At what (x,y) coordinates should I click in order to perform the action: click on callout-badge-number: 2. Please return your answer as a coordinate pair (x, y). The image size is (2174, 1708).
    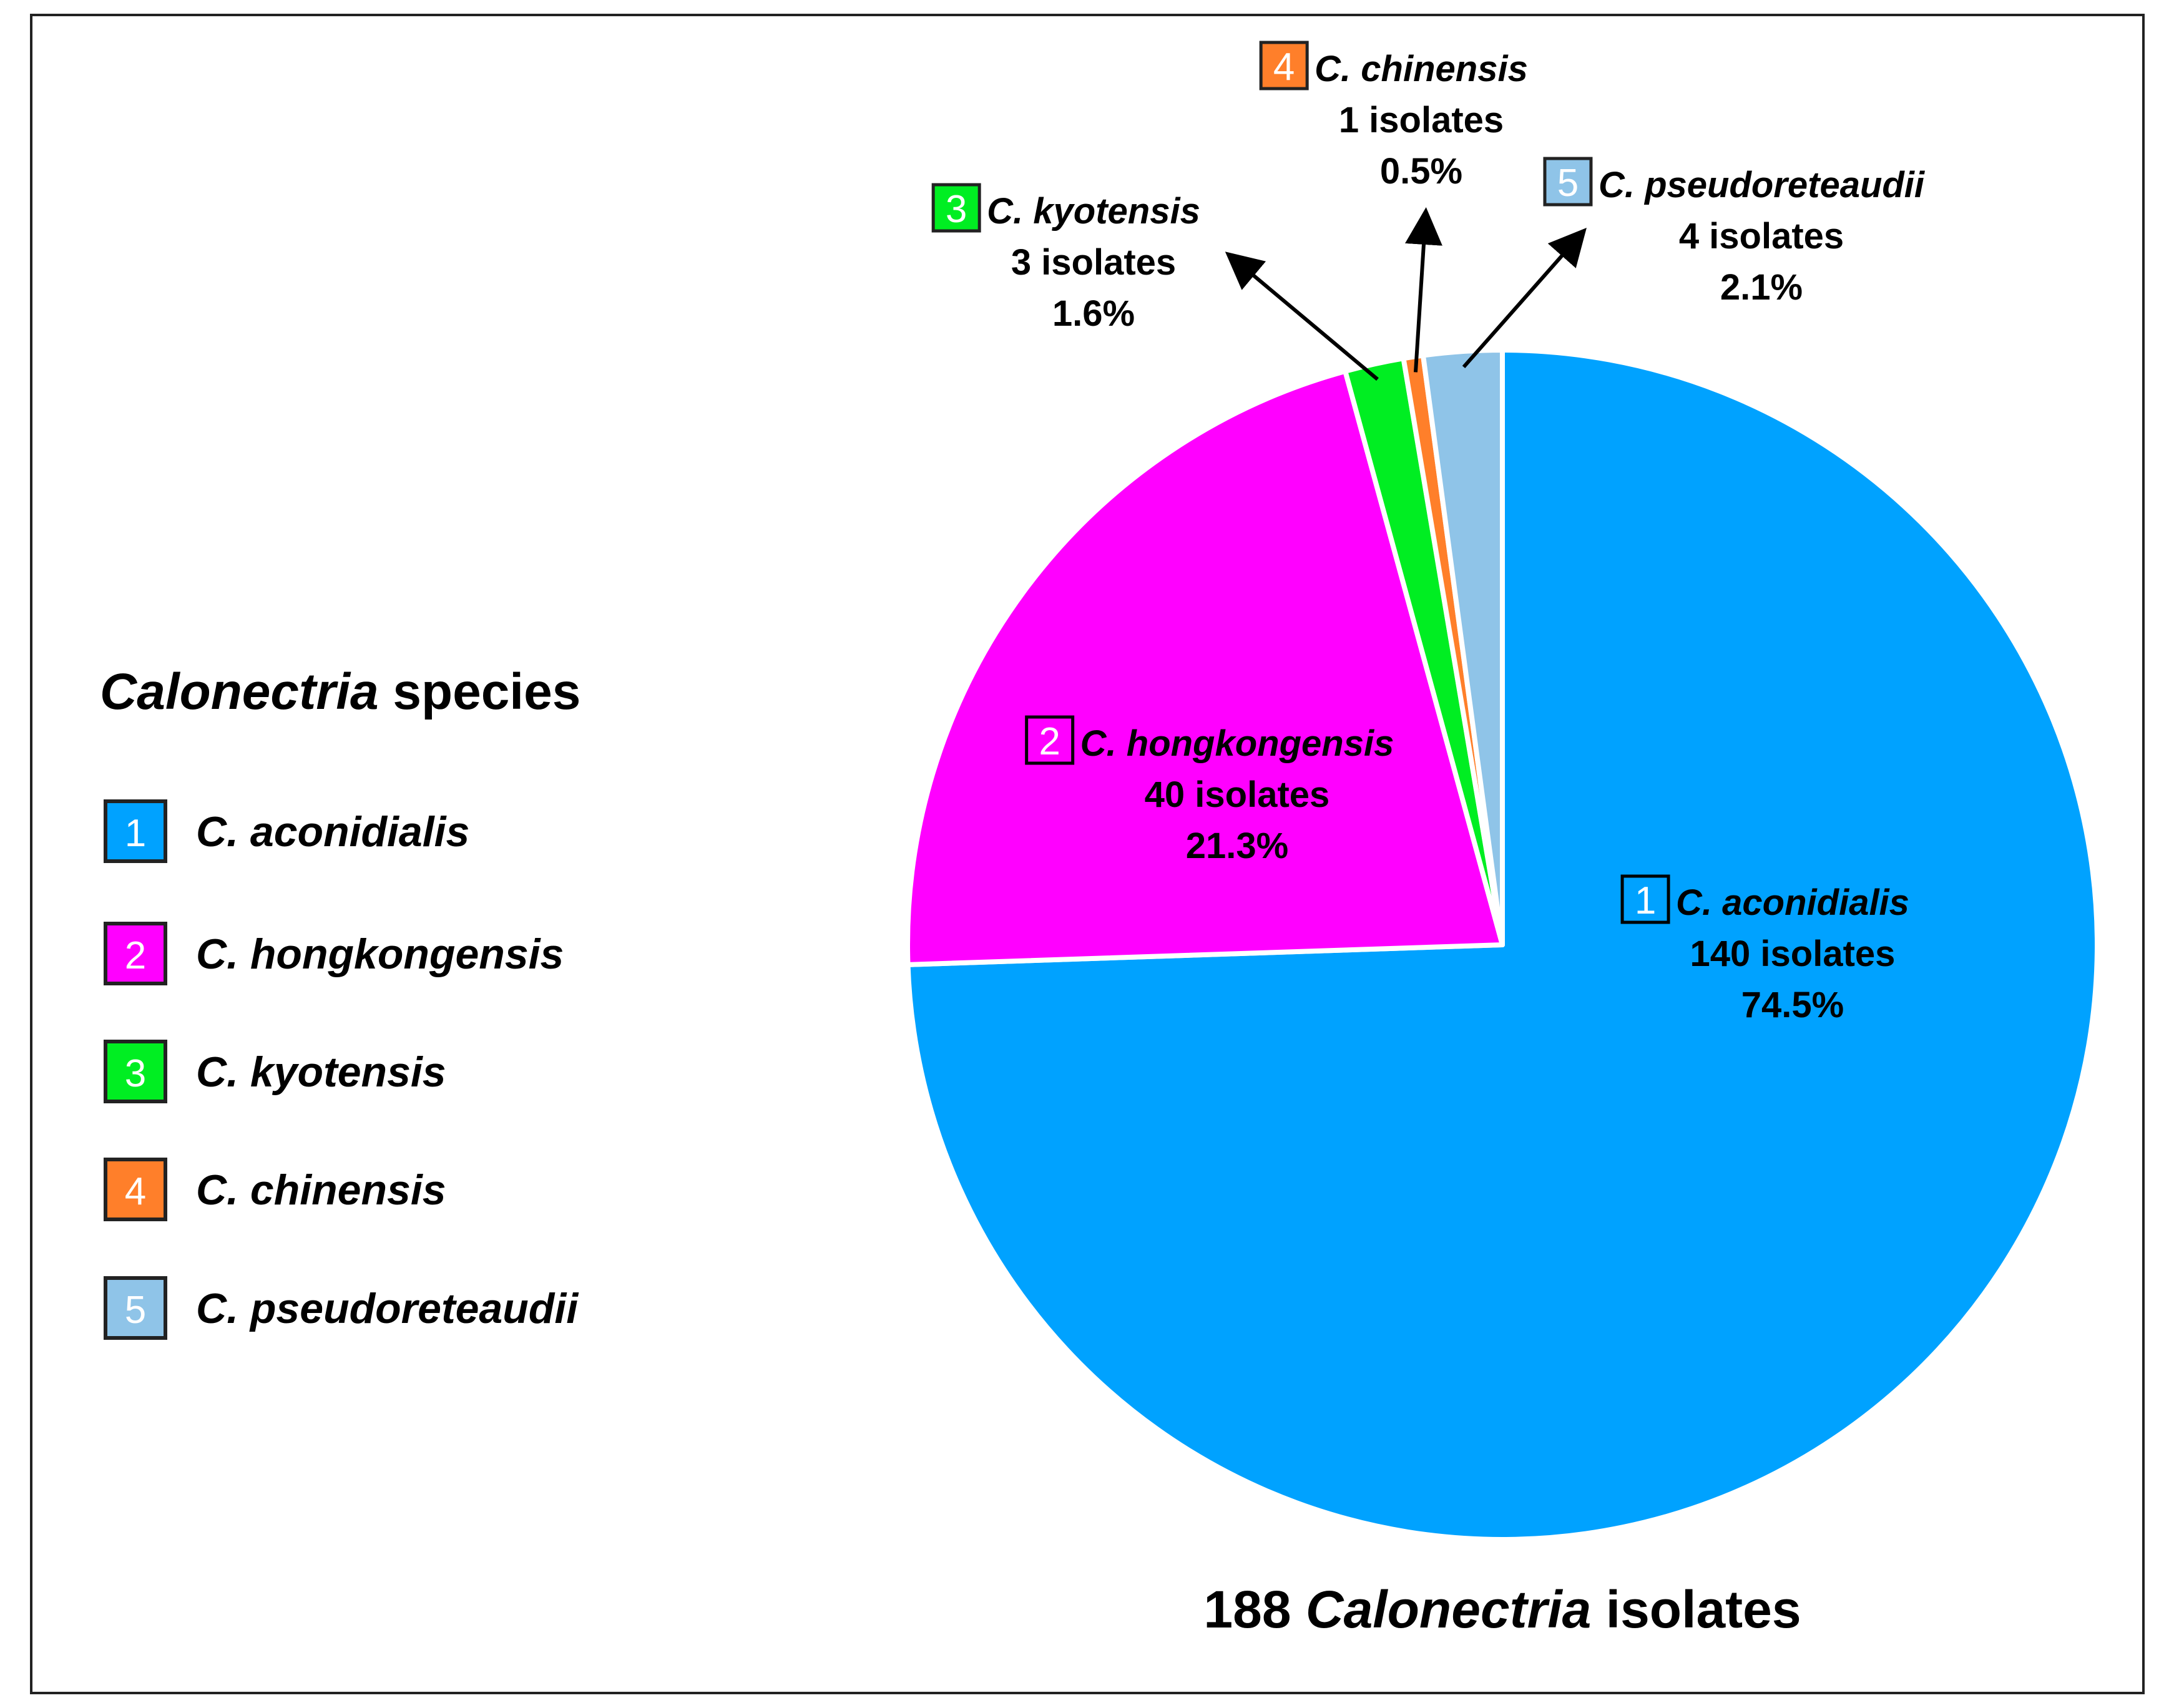
    Looking at the image, I should click on (1049, 741).